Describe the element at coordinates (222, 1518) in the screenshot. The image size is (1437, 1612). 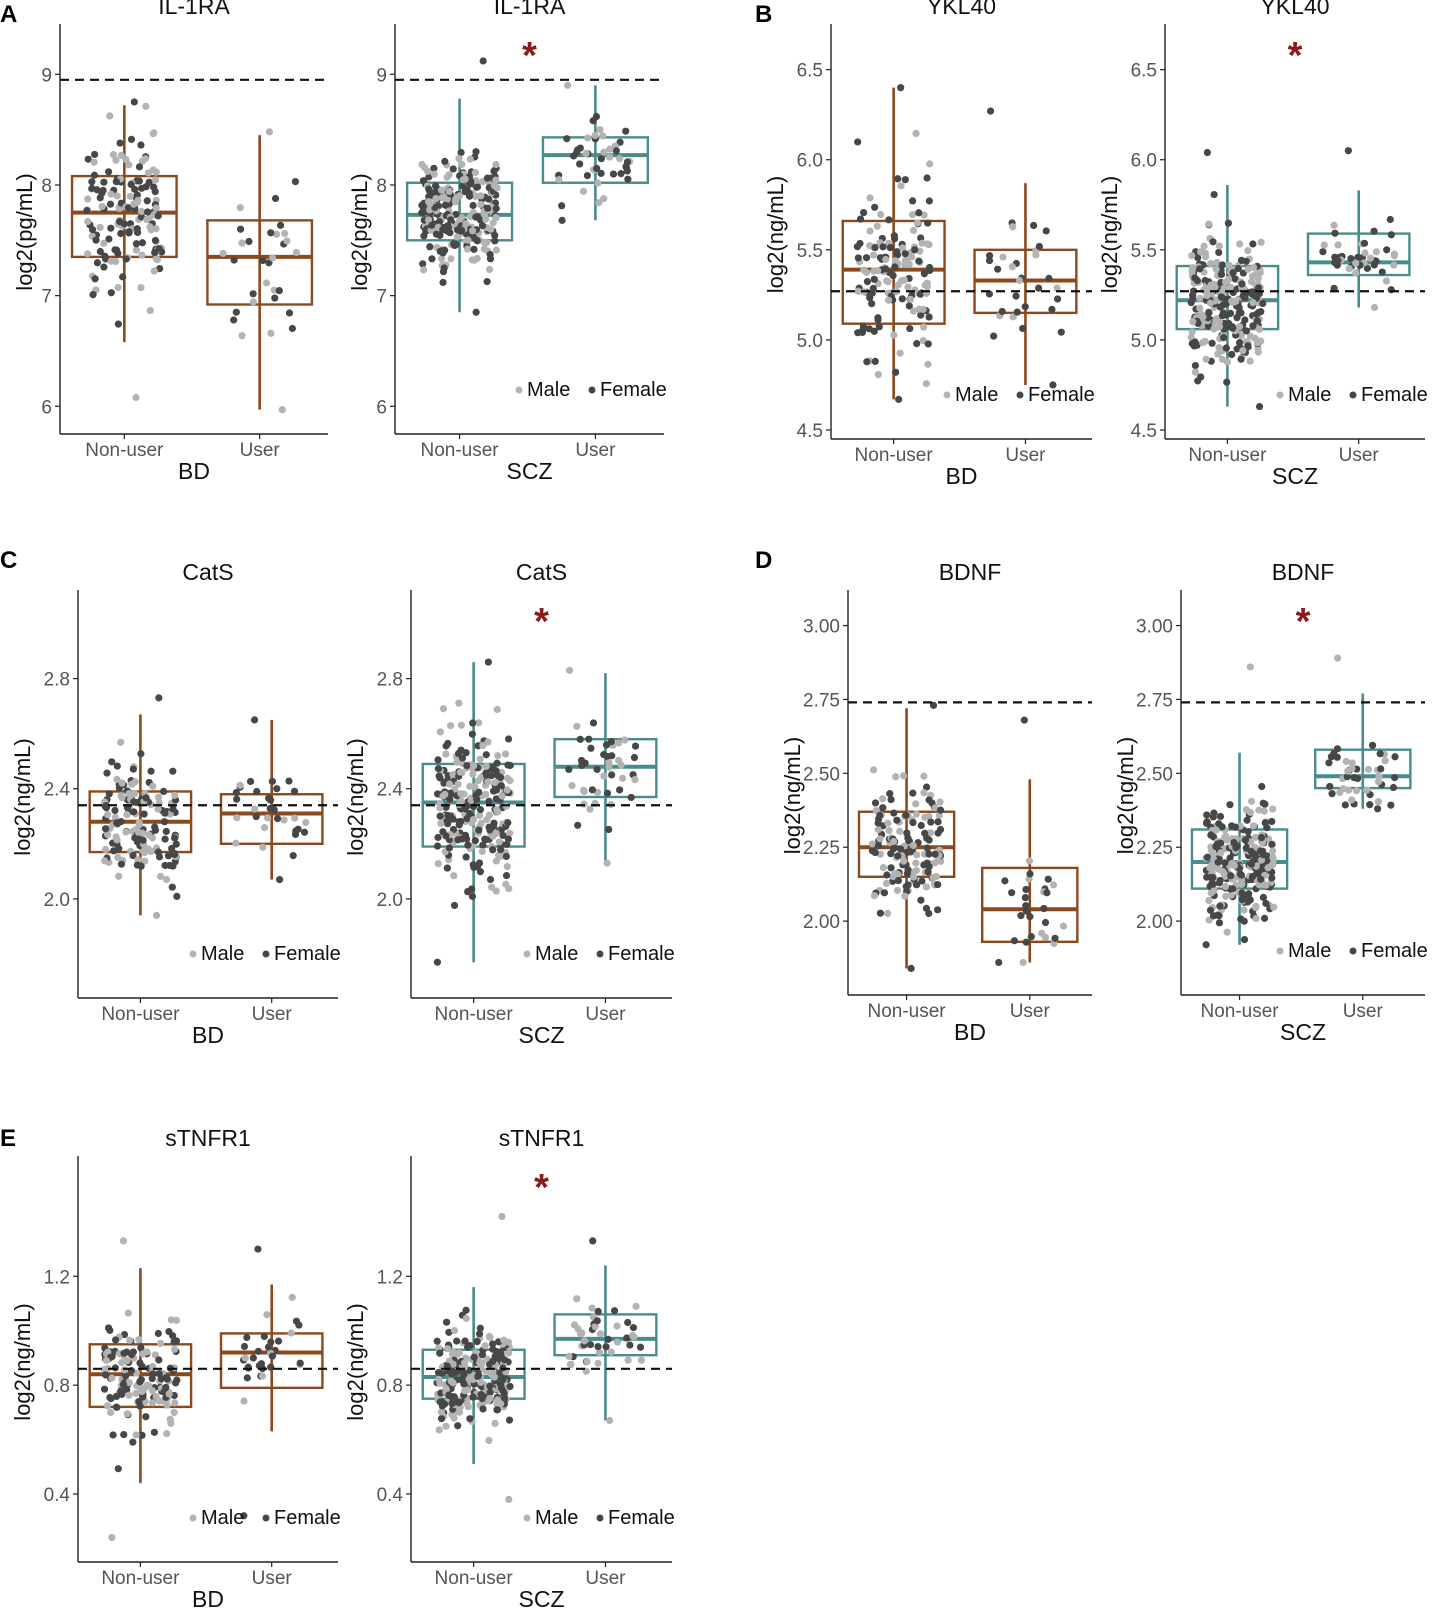
I see `legend-male-label: Male` at that location.